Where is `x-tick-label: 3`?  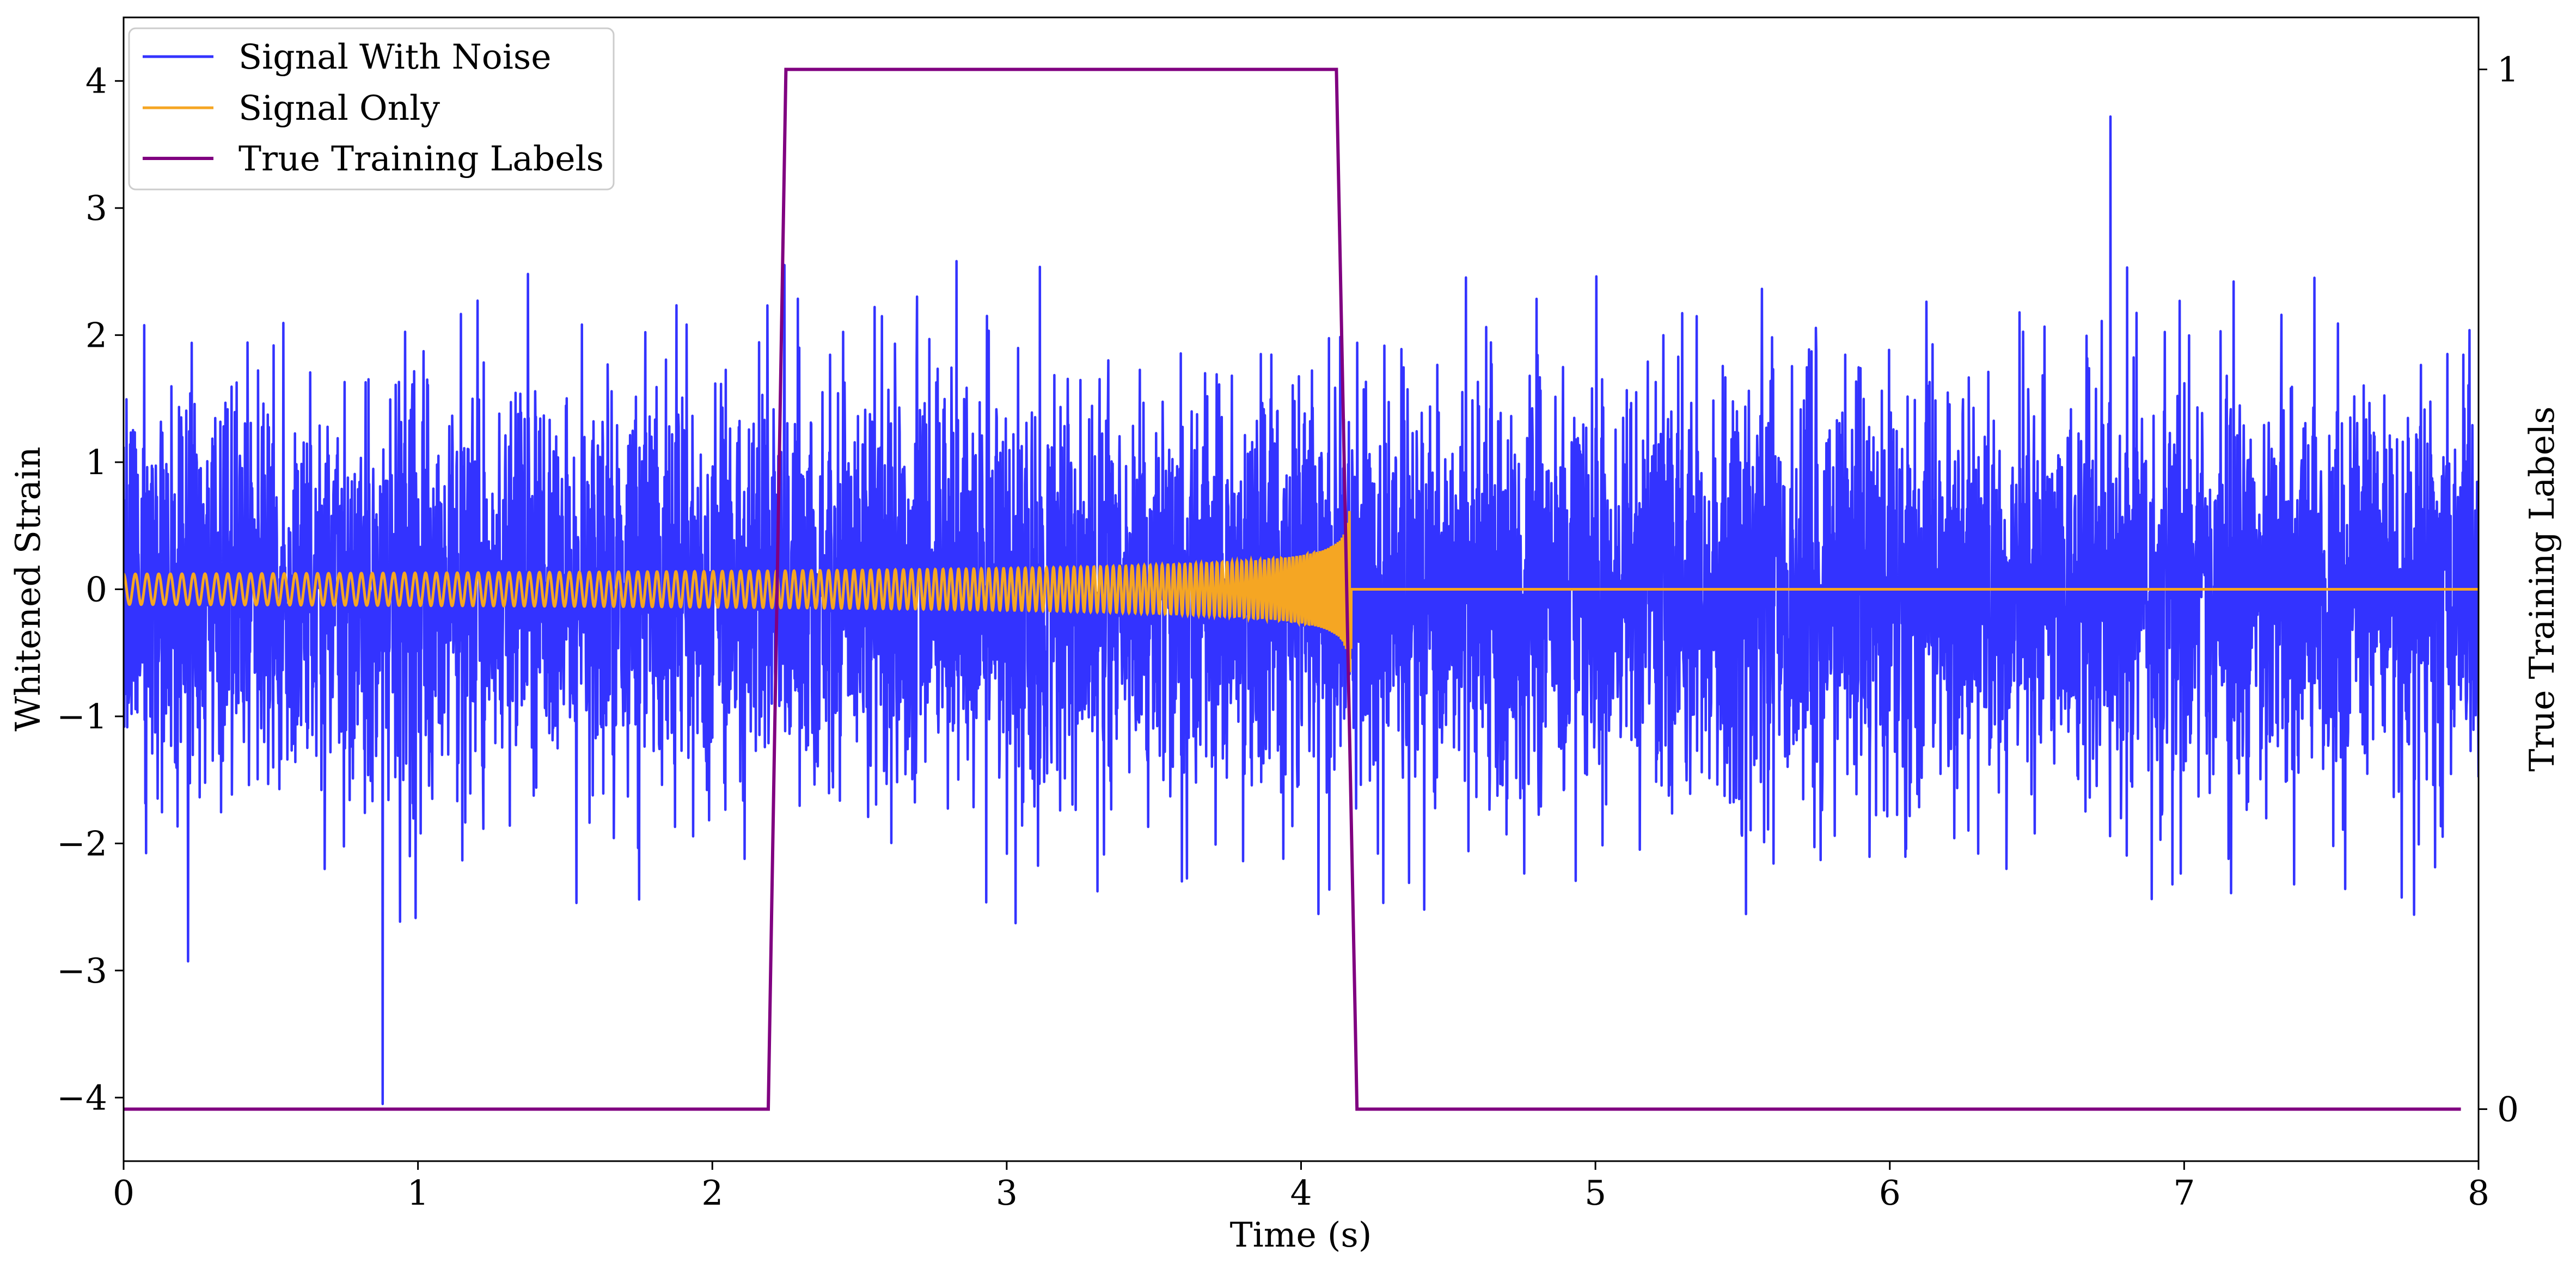 x-tick-label: 3 is located at coordinates (1007, 1193).